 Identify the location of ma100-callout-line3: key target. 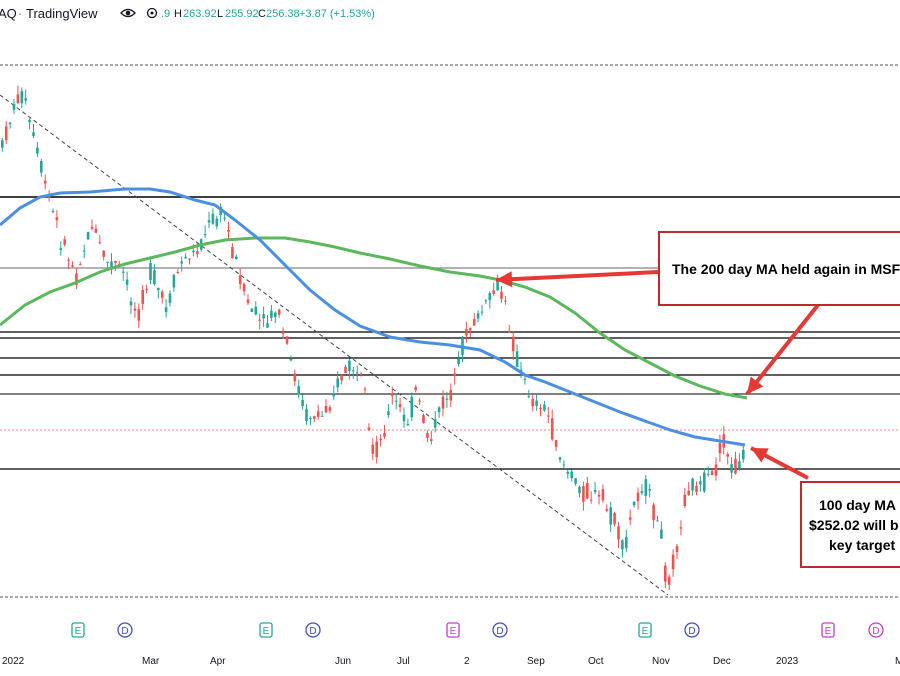
(862, 545).